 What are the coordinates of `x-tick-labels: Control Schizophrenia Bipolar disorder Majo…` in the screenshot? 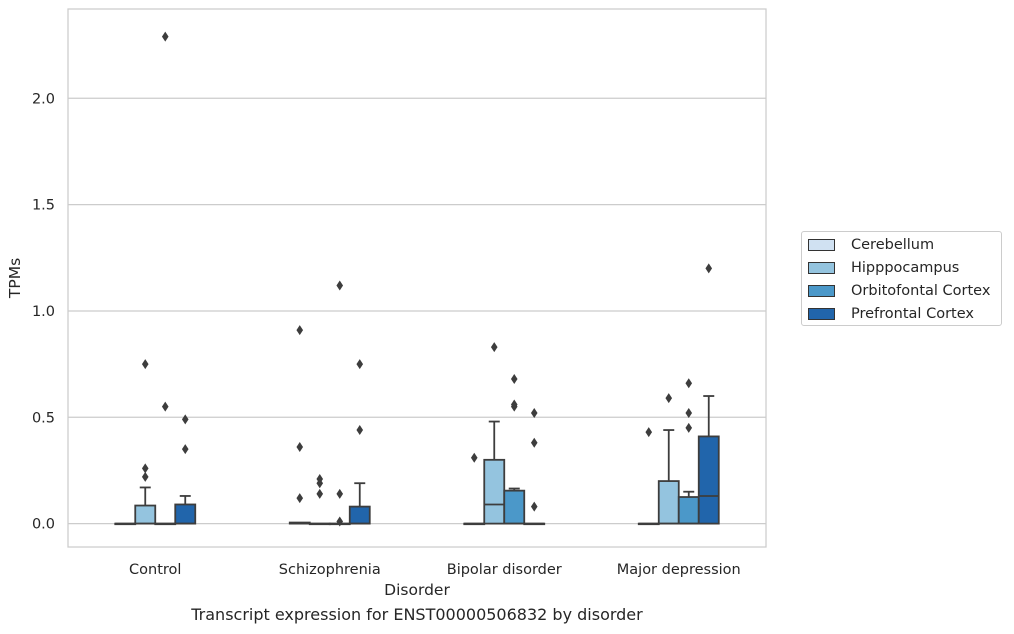 It's located at (435, 570).